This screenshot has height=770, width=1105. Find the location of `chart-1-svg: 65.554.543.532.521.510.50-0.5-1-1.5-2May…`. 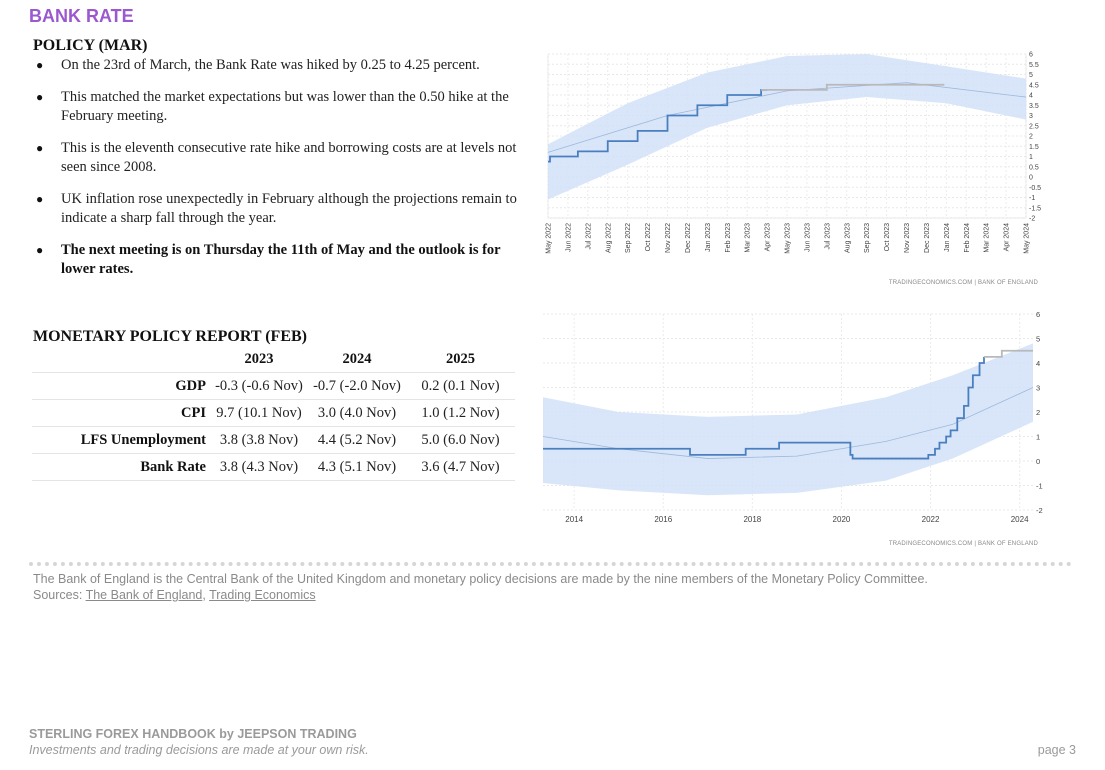

chart-1-svg: 65.554.543.532.521.510.50-0.5-1-1.5-2May… is located at coordinates (794, 169).